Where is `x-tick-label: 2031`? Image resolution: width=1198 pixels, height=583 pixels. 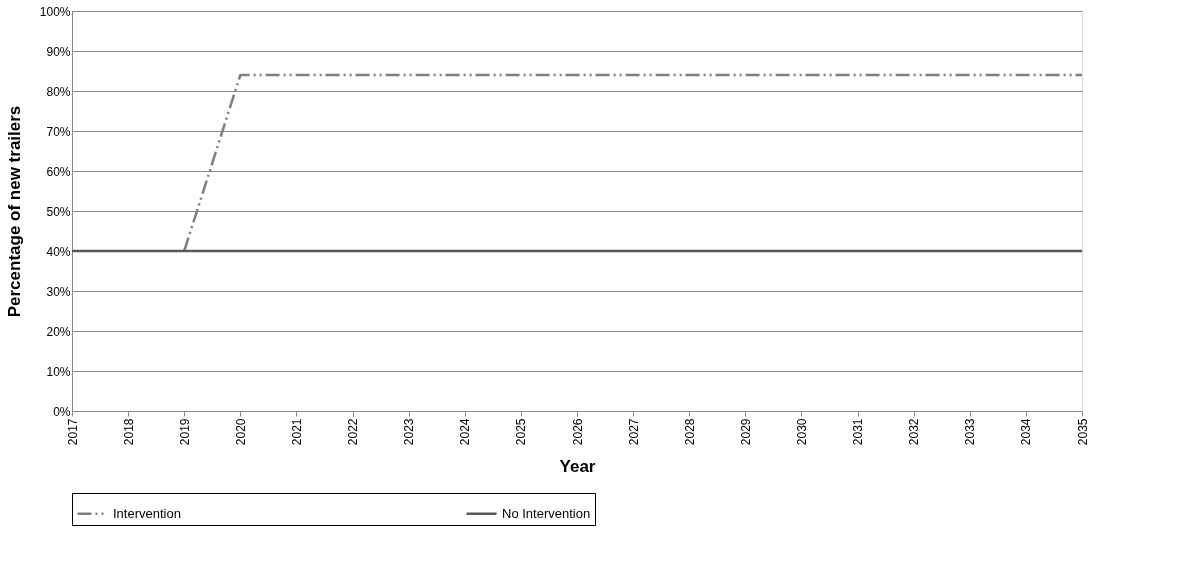 x-tick-label: 2031 is located at coordinates (858, 432).